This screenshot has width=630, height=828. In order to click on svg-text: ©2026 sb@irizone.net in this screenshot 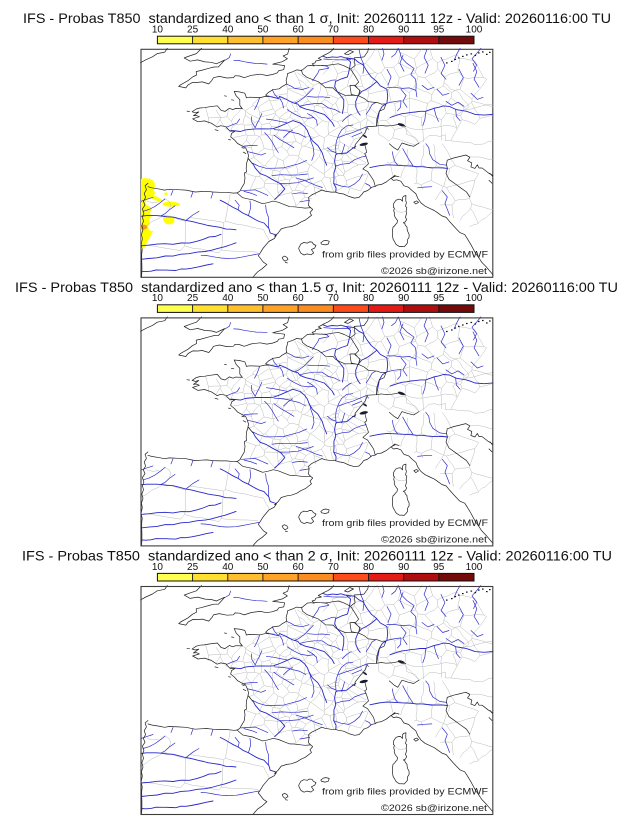, I will do `click(434, 271)`.